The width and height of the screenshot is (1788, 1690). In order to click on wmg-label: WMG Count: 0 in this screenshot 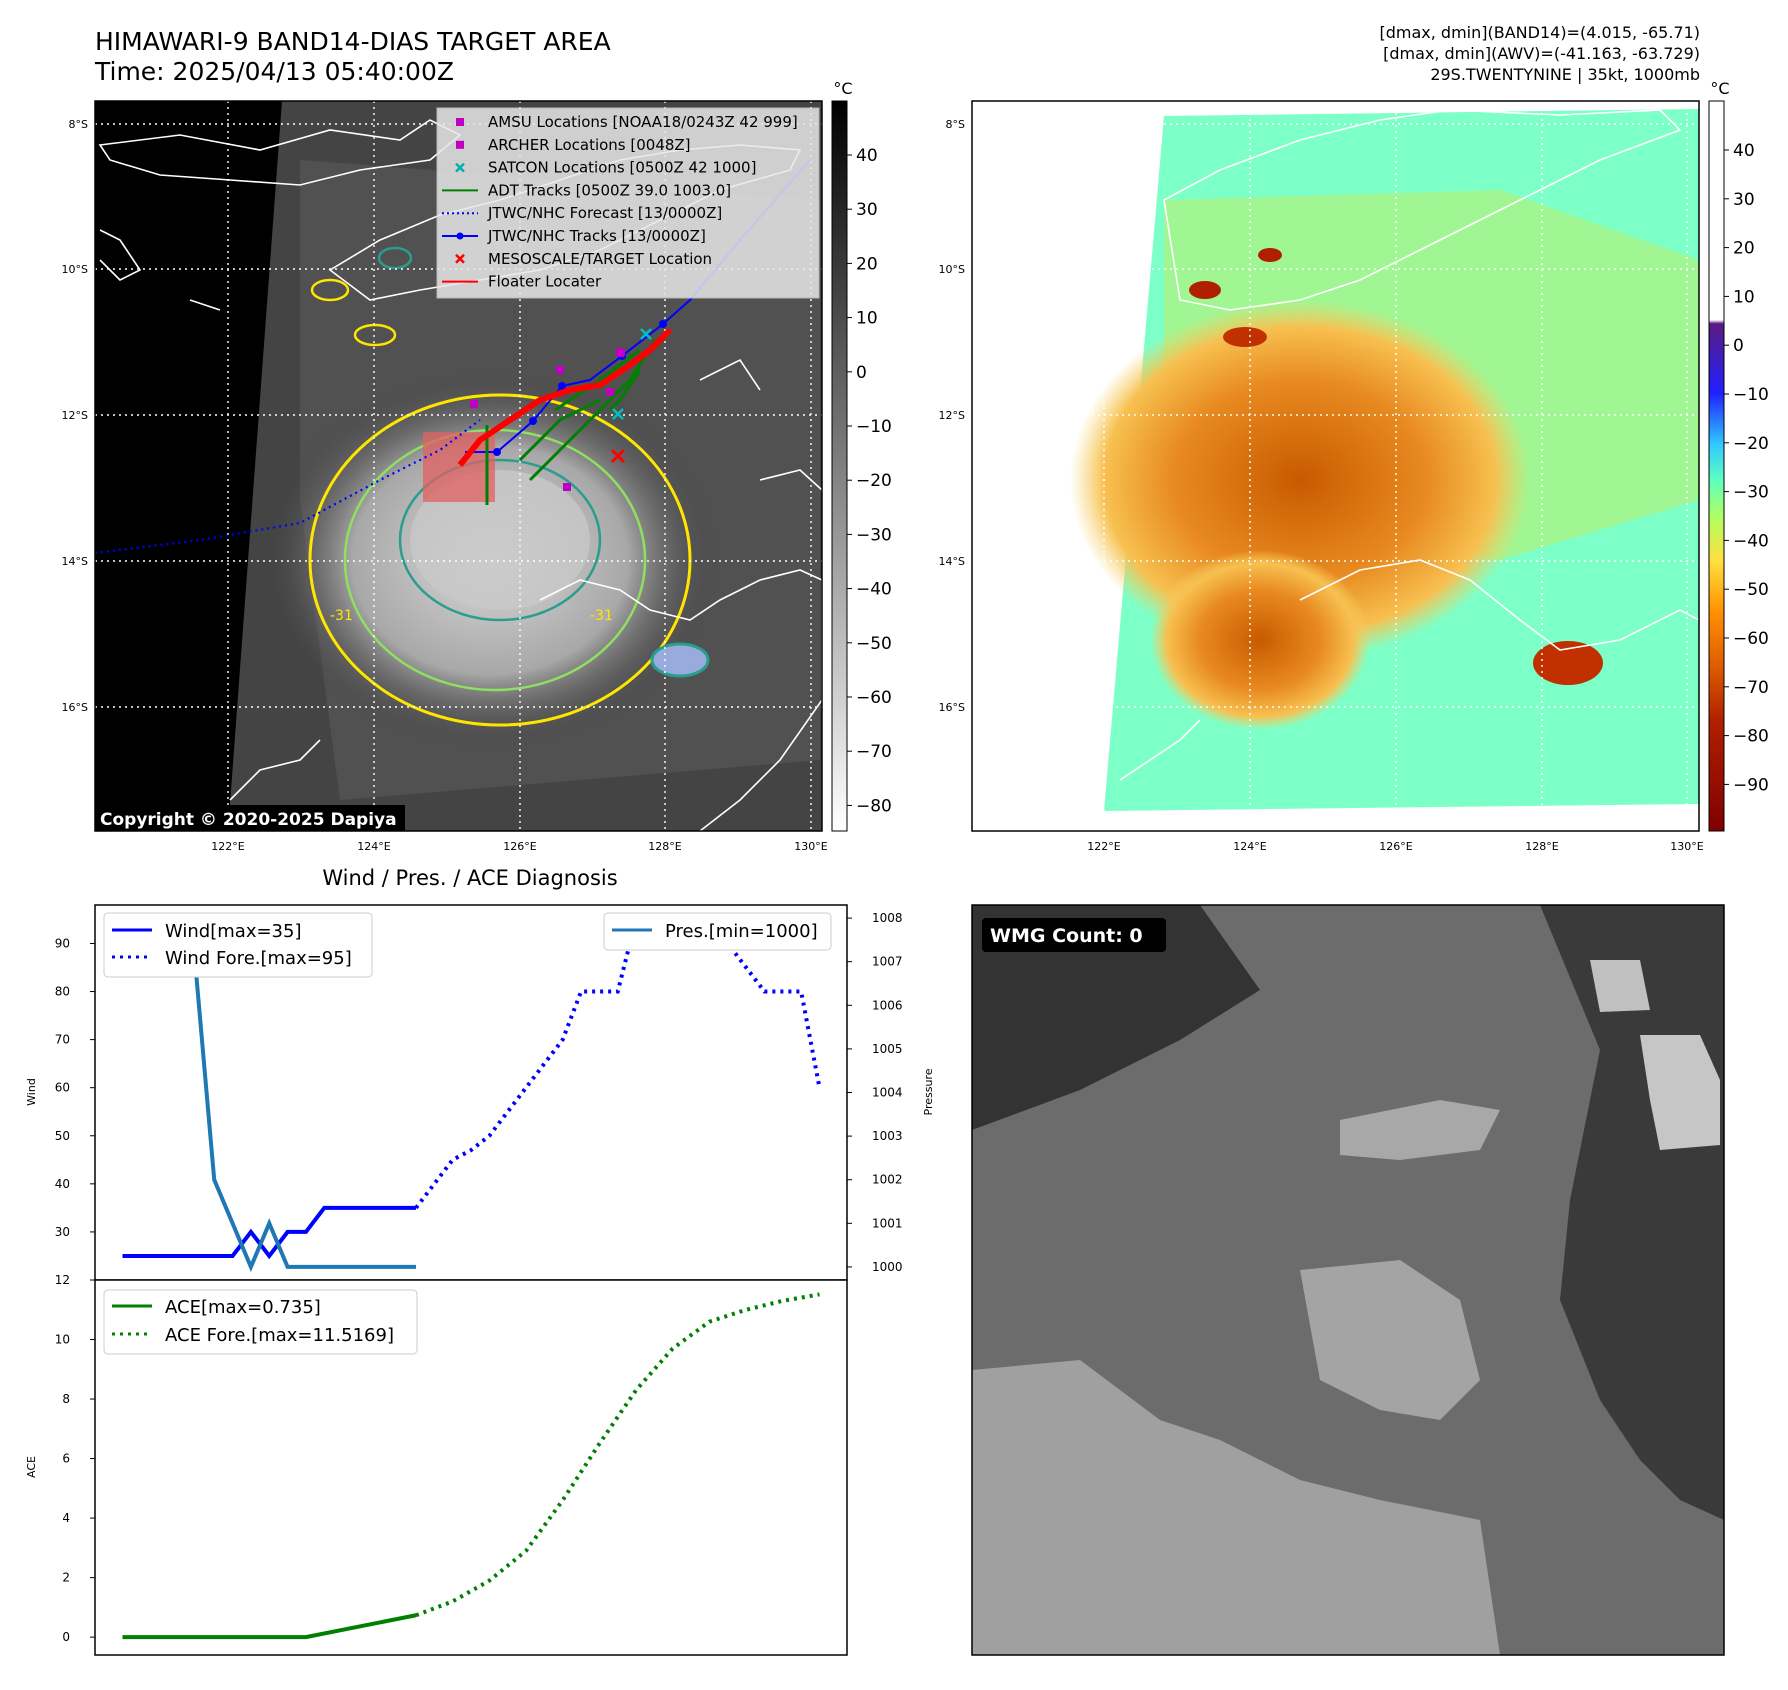, I will do `click(1066, 936)`.